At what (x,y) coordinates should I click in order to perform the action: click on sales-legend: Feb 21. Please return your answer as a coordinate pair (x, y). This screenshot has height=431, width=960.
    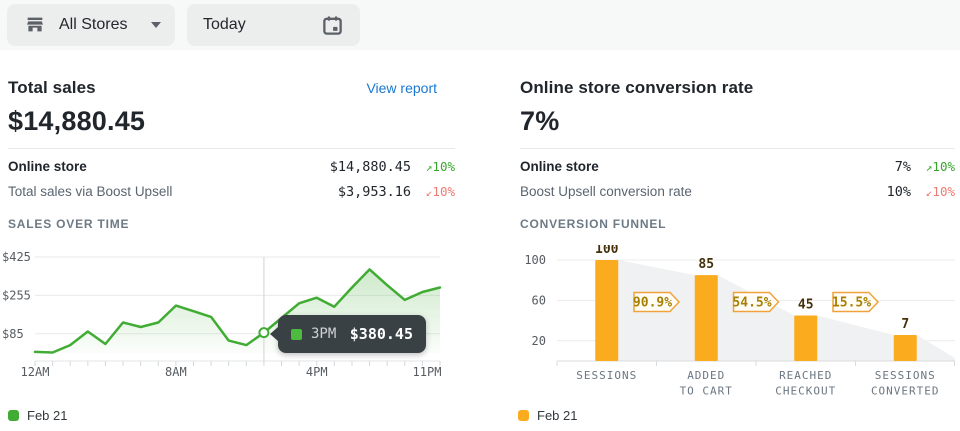
    Looking at the image, I should click on (37, 415).